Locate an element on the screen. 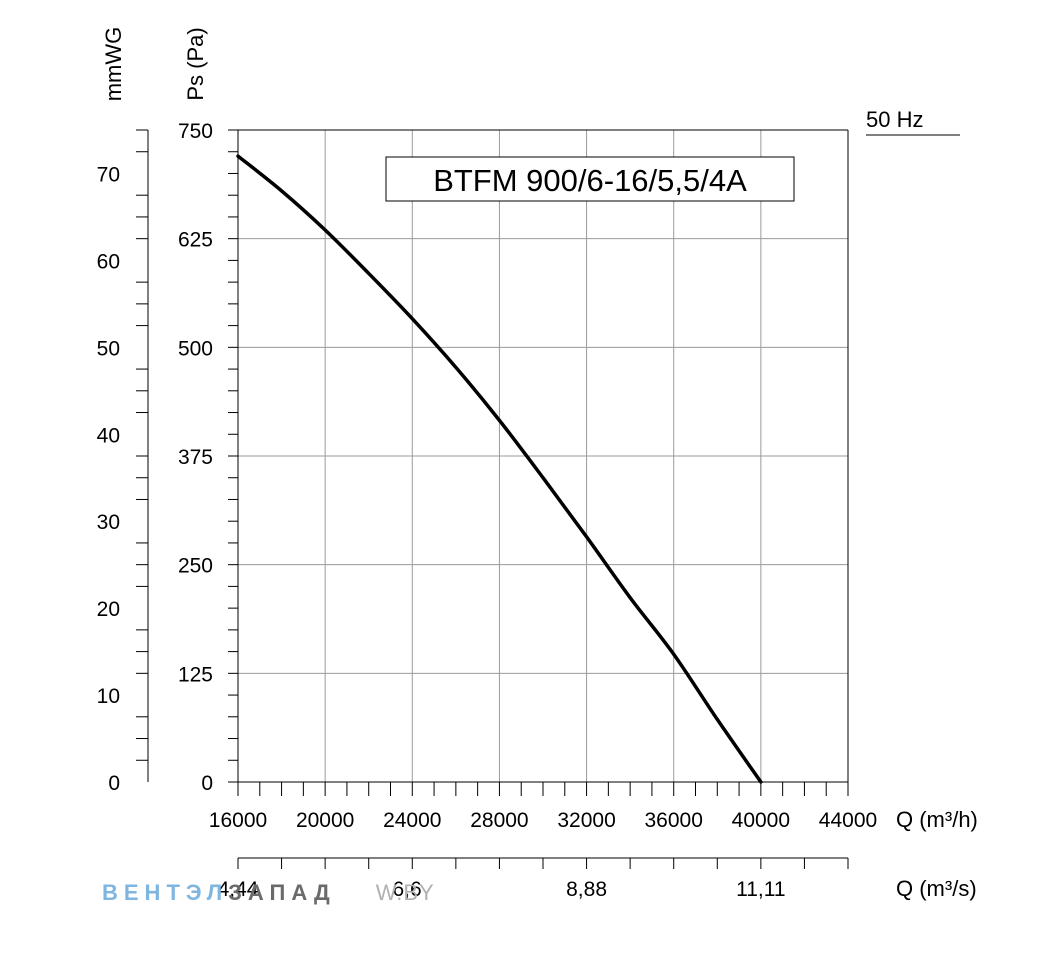 The width and height of the screenshot is (1052, 975). pa-tick-label: 500 is located at coordinates (195, 348).